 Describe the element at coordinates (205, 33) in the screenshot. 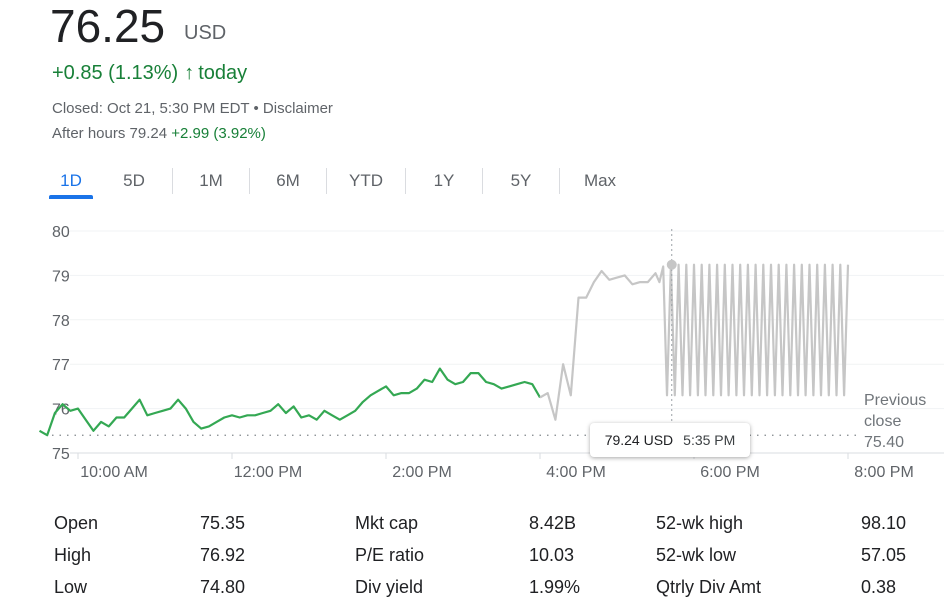

I see `currency-label: USD` at that location.